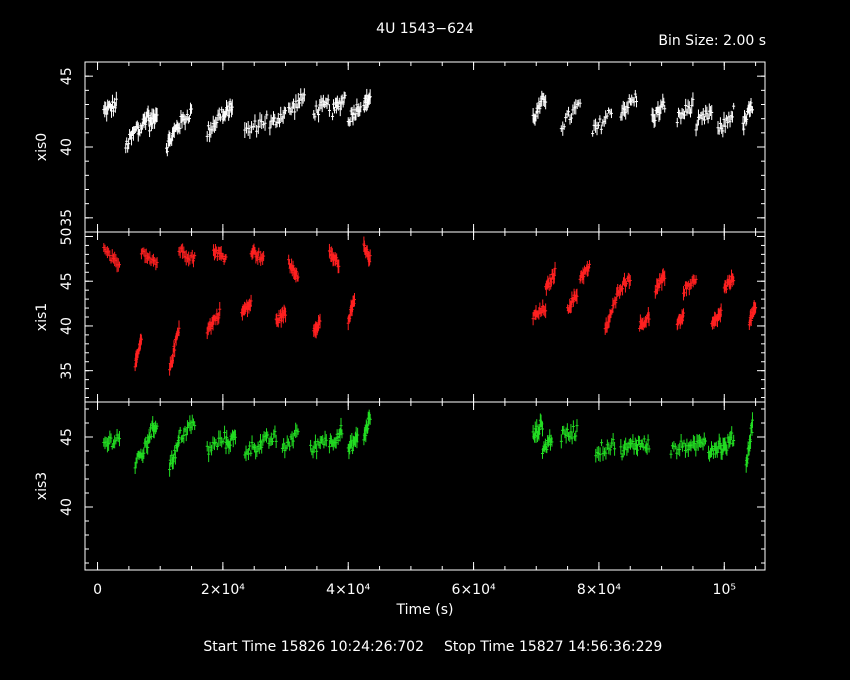 The width and height of the screenshot is (850, 680). What do you see at coordinates (553, 647) in the screenshot?
I see `stop-time-label: Stop Time 15827 14:56:36:229` at bounding box center [553, 647].